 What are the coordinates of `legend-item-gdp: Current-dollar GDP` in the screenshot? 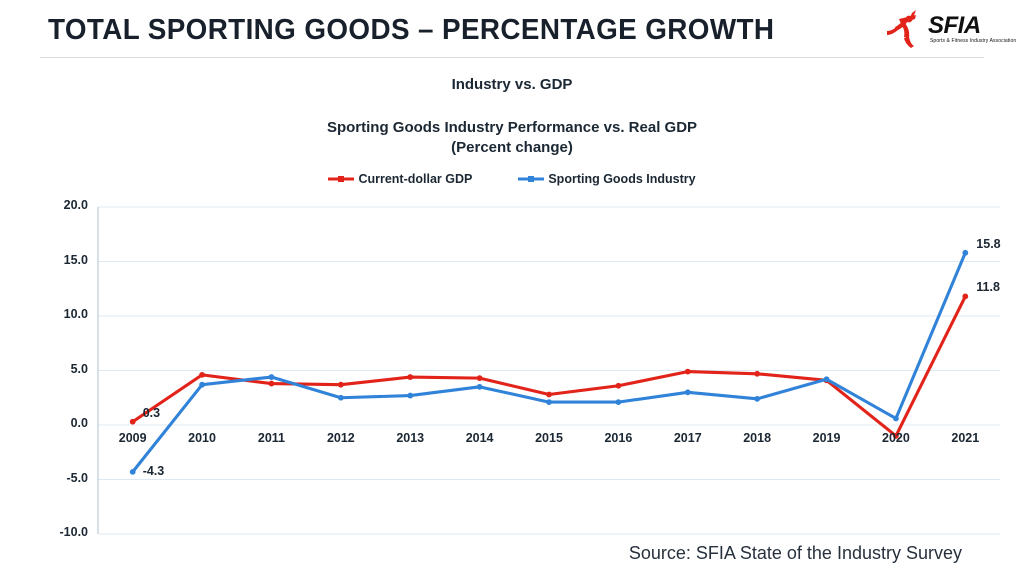 It's located at (400, 179).